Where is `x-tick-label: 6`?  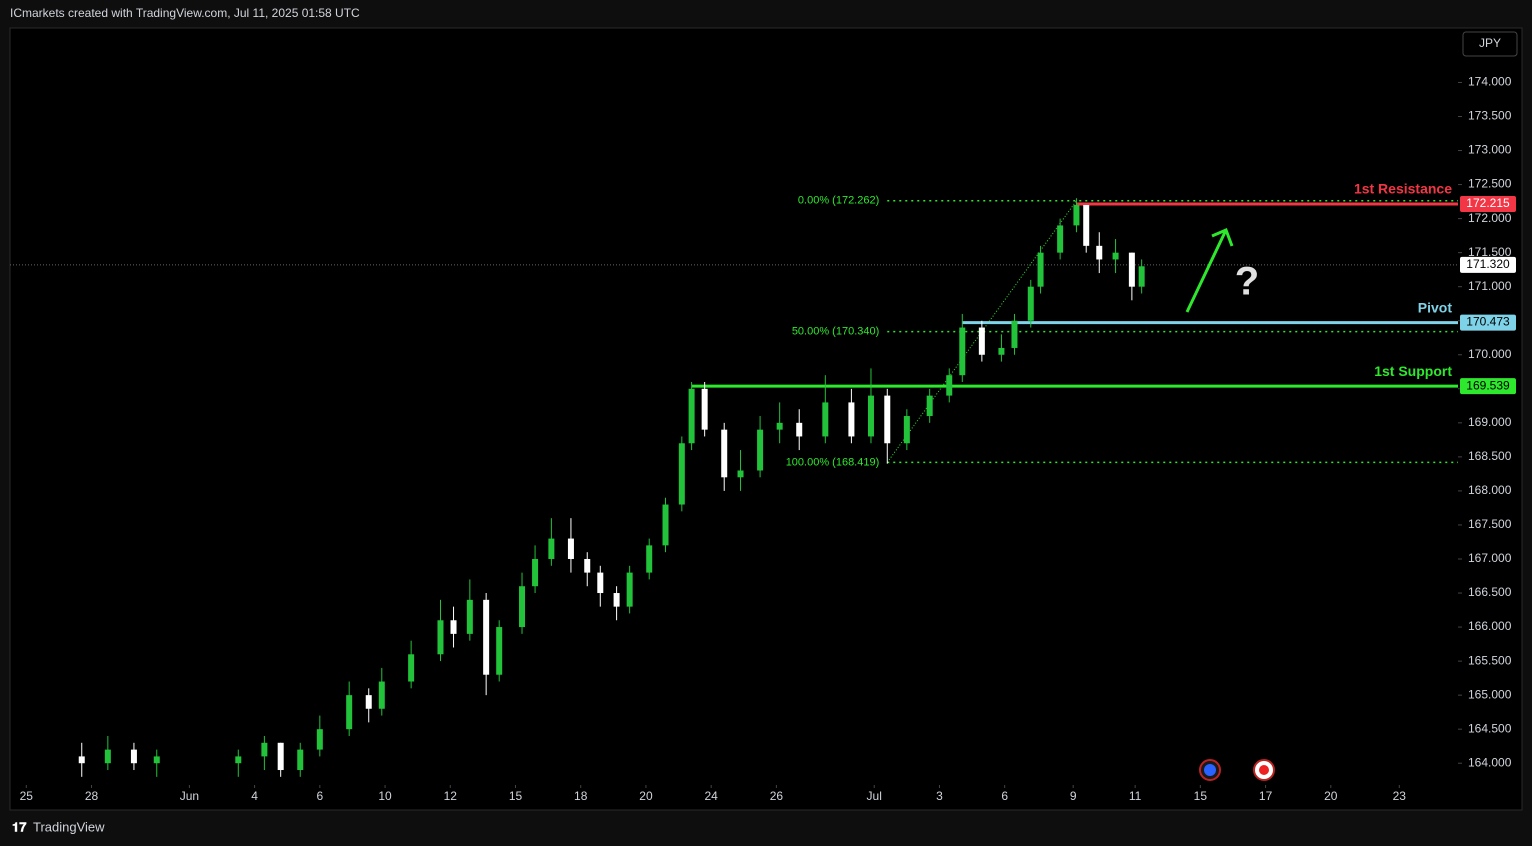
x-tick-label: 6 is located at coordinates (1004, 796).